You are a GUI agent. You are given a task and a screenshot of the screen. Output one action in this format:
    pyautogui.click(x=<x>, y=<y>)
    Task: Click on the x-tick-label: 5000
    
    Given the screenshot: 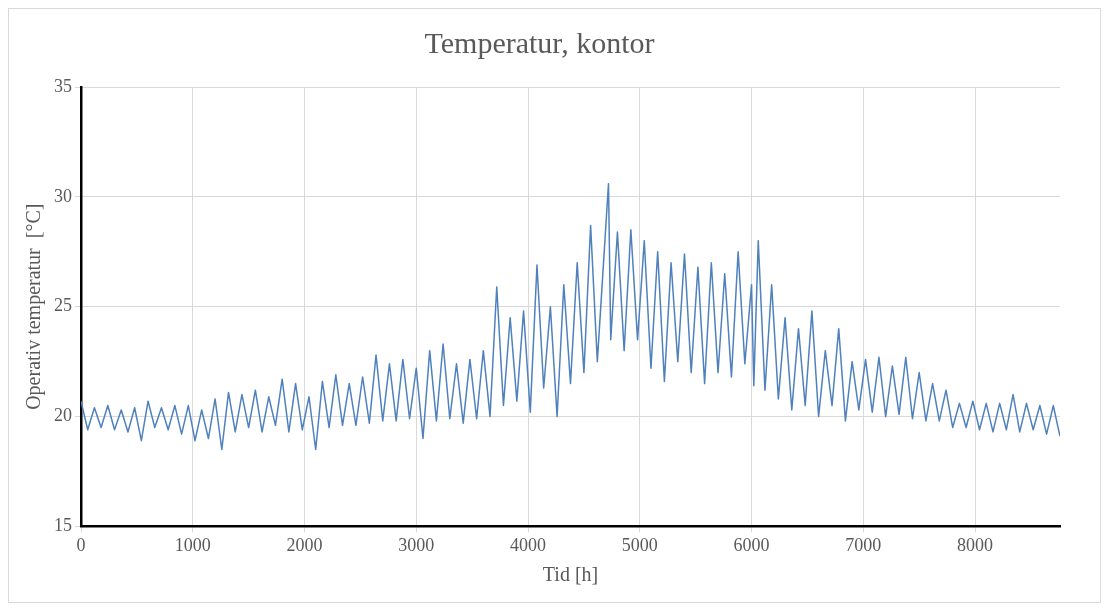 What is the action you would take?
    pyautogui.click(x=639, y=544)
    